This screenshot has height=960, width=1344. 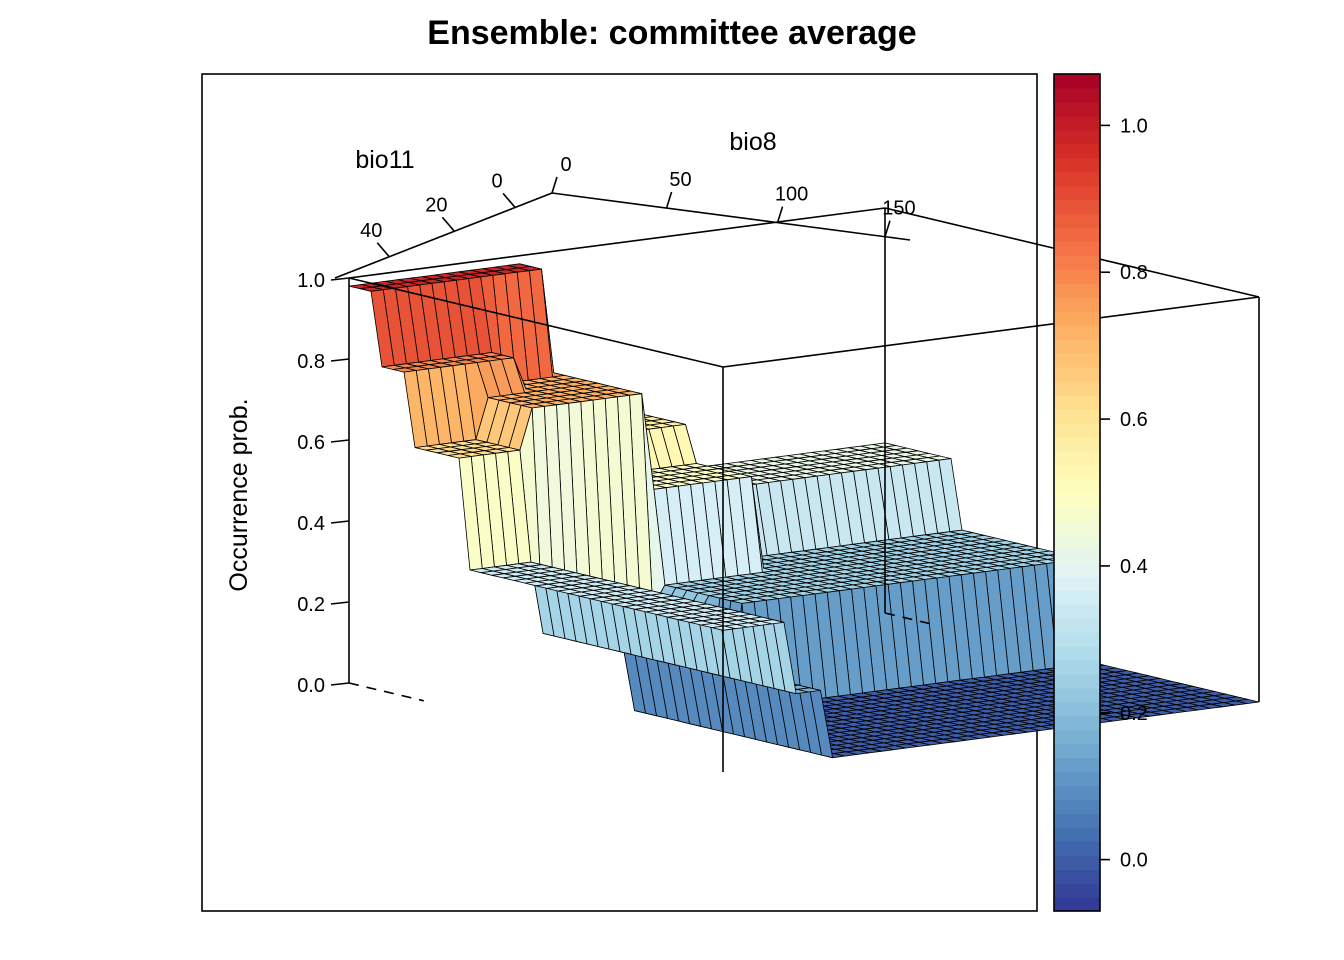 What do you see at coordinates (1134, 273) in the screenshot?
I see `colorbar-tick-label: 0.8` at bounding box center [1134, 273].